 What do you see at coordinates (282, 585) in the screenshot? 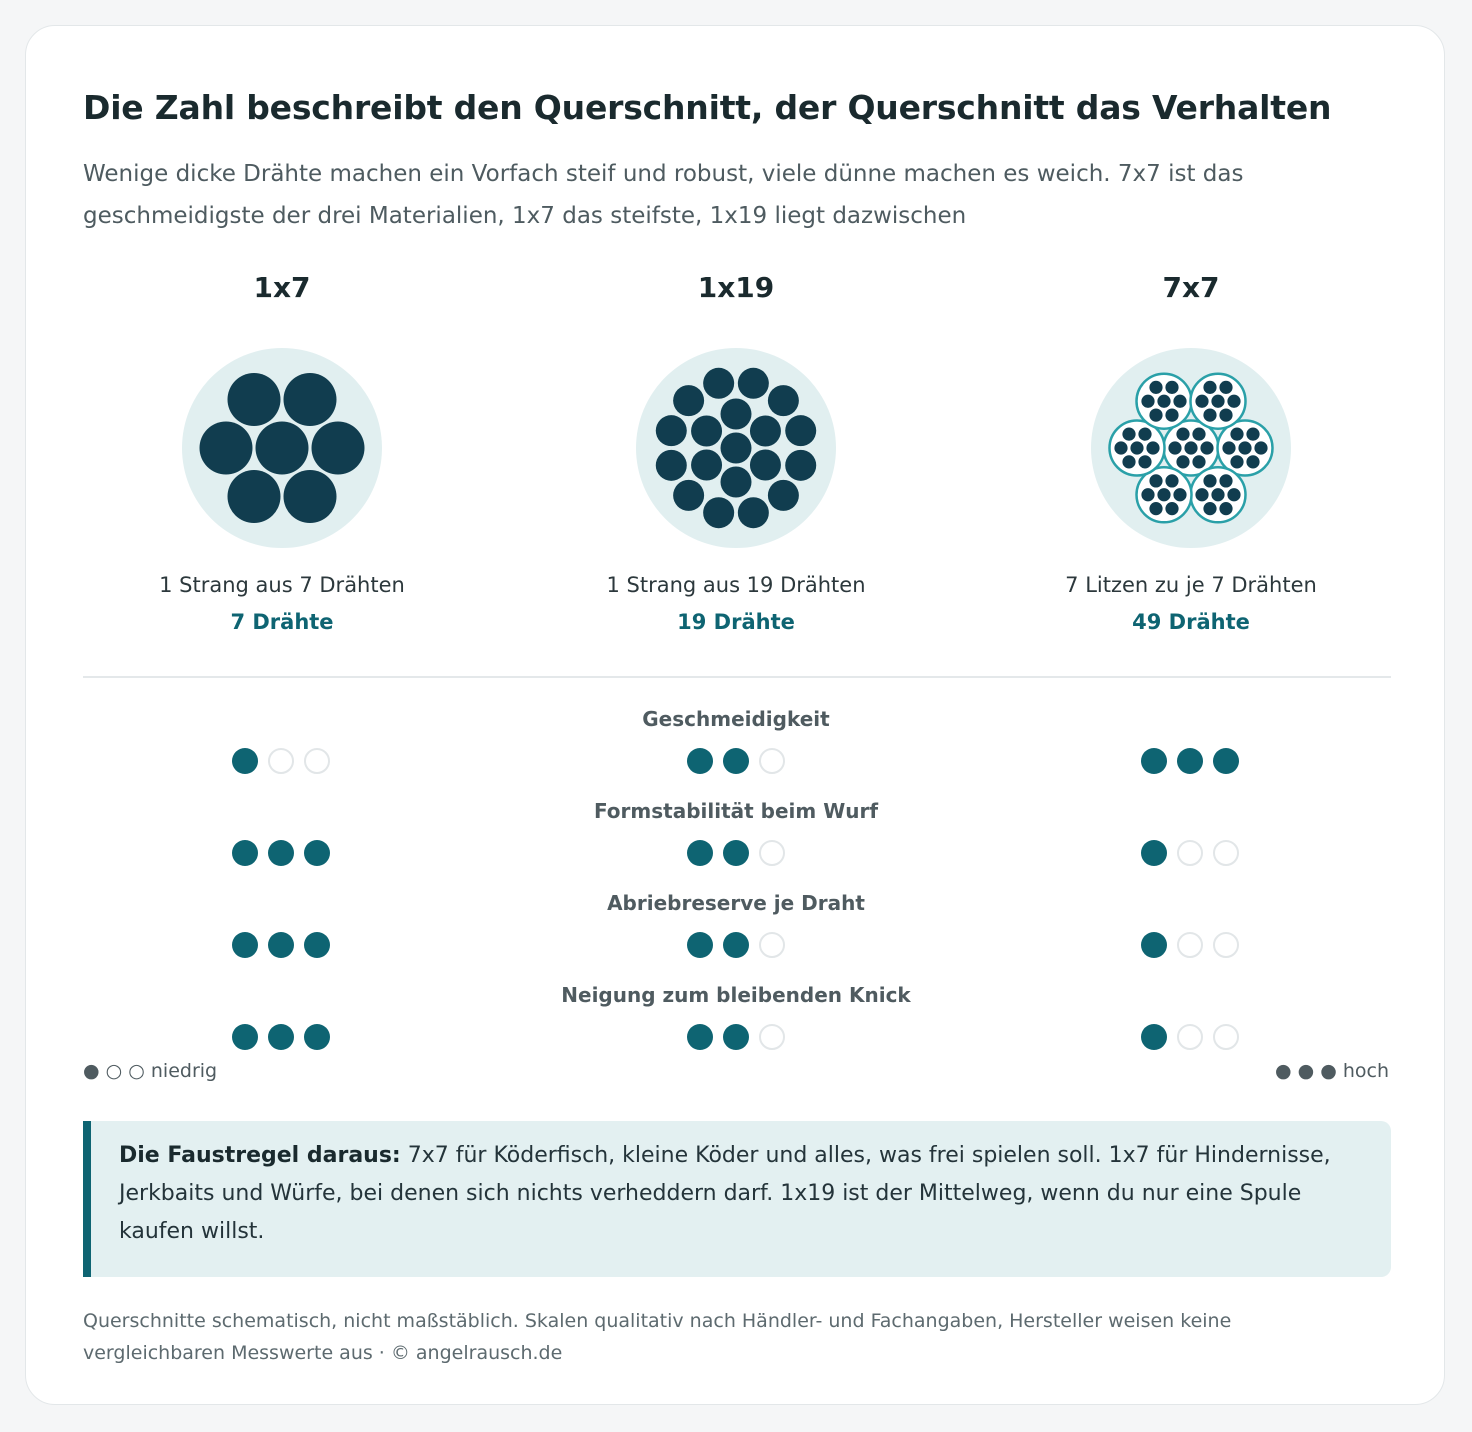
I see `column-description: 1 Strang aus 7 Drähten` at bounding box center [282, 585].